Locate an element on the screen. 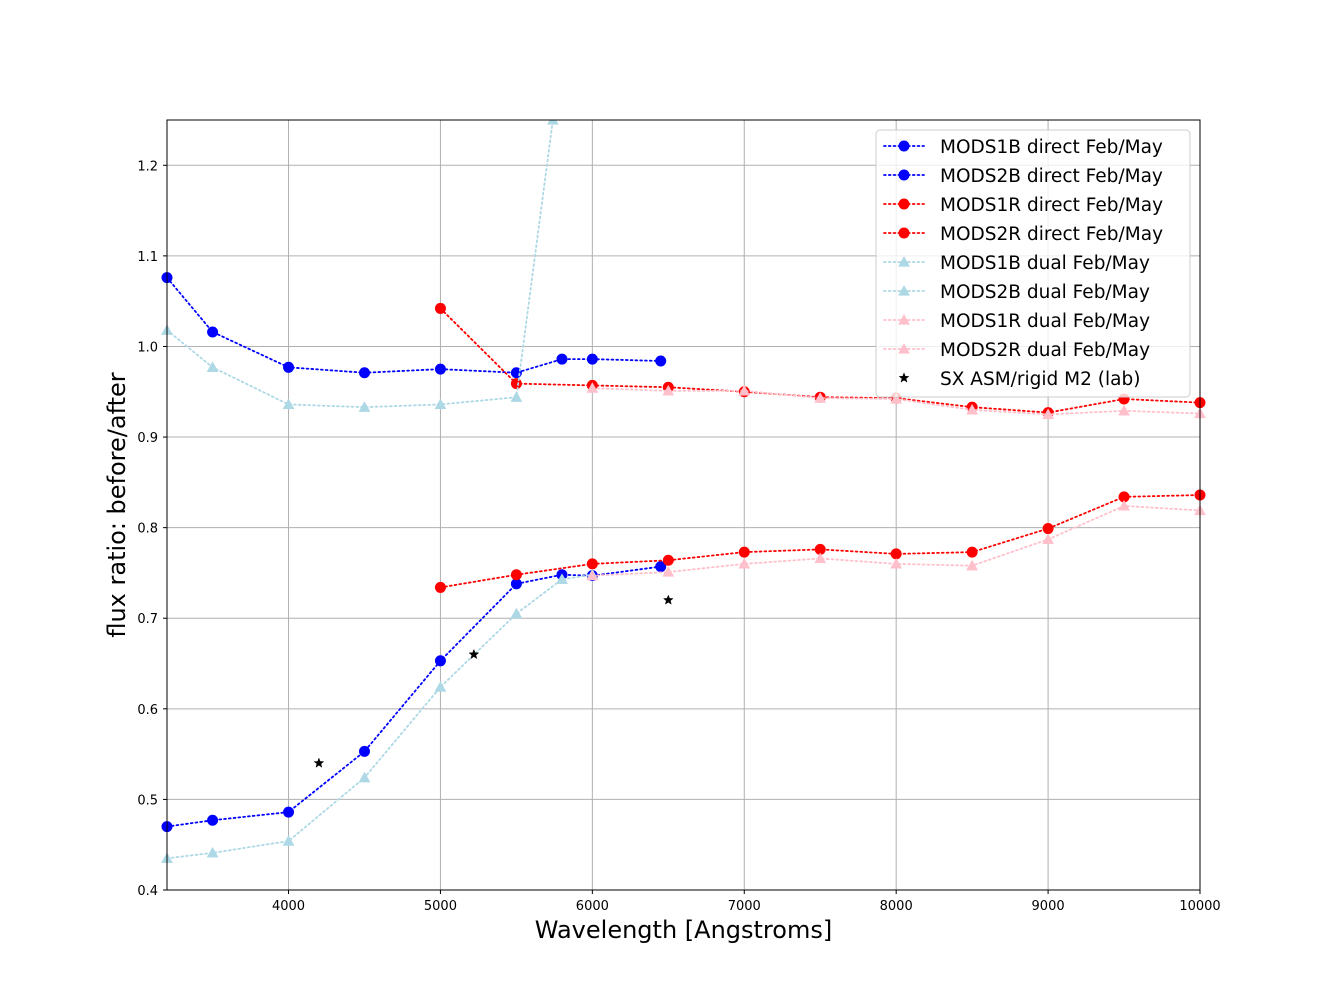 The height and width of the screenshot is (1000, 1333). y-tick-label: 0.5 is located at coordinates (147, 800).